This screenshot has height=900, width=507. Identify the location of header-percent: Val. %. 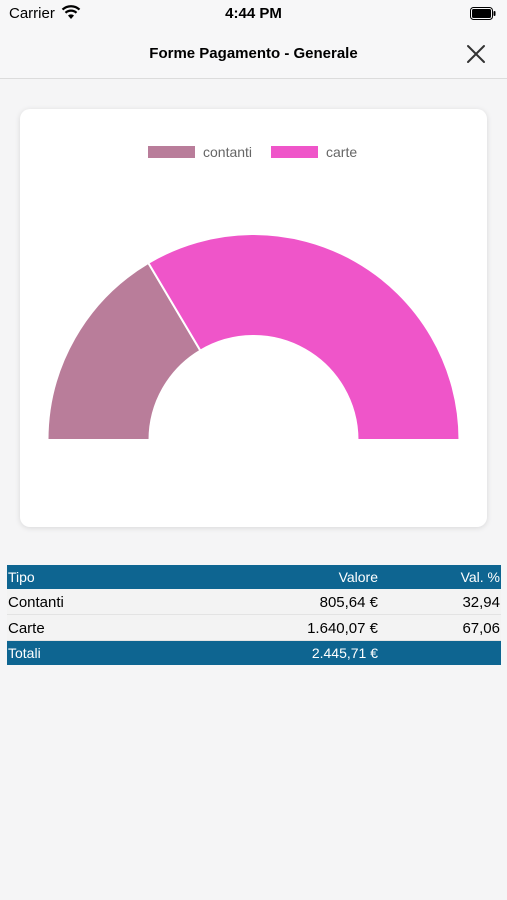
(480, 577).